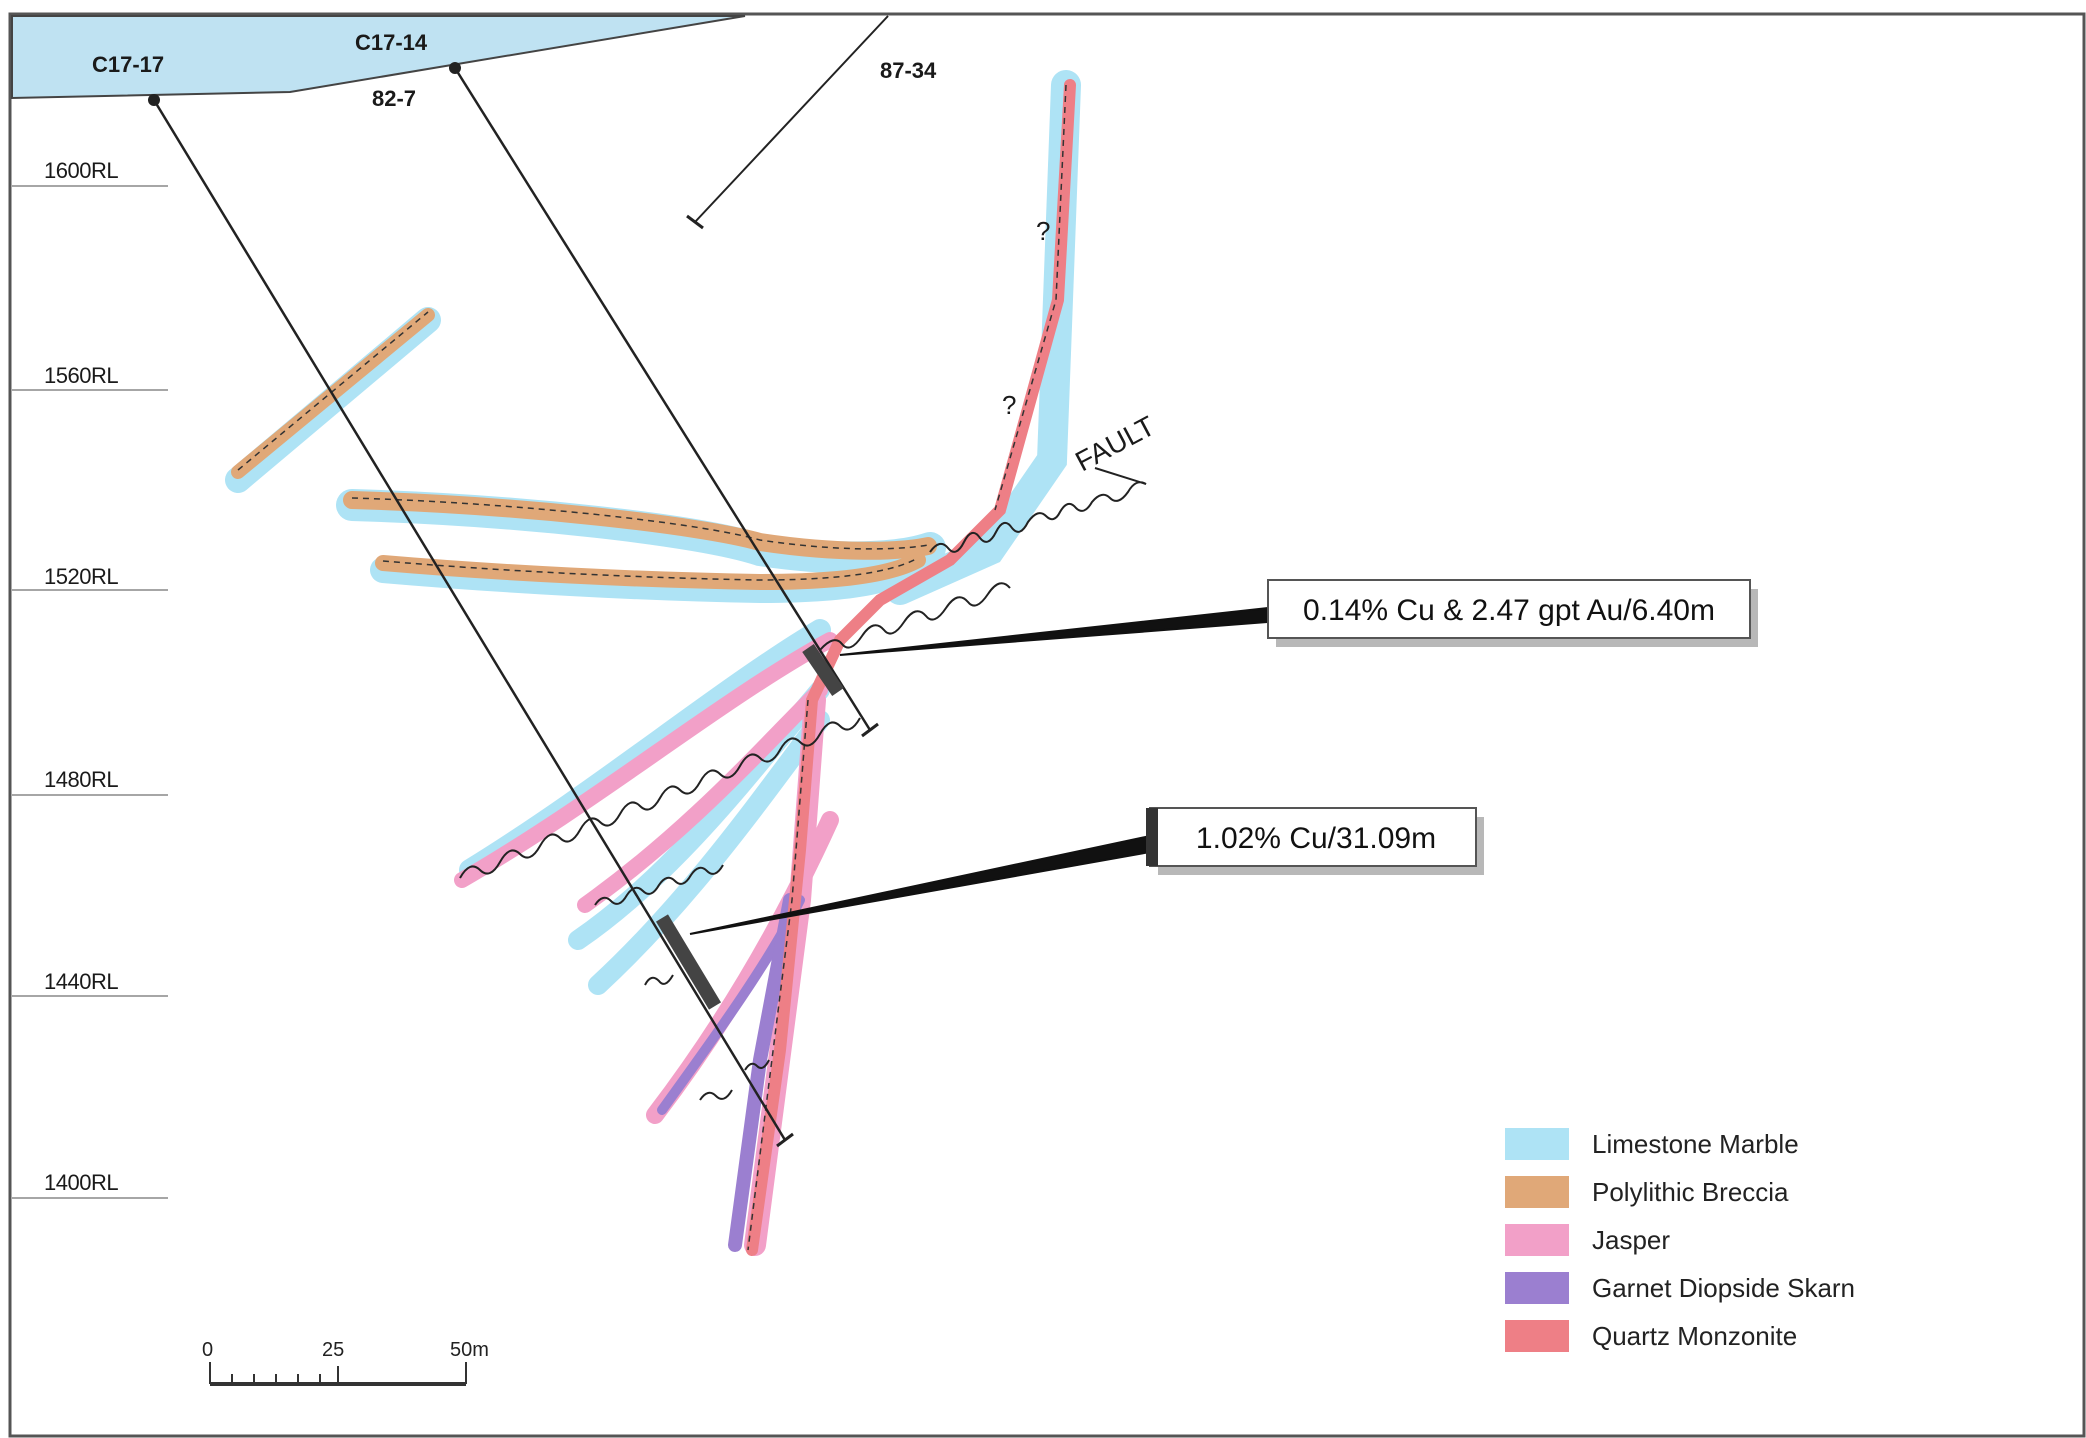 The width and height of the screenshot is (2086, 1438). What do you see at coordinates (81, 1182) in the screenshot?
I see `elevation-label: 1400RL` at bounding box center [81, 1182].